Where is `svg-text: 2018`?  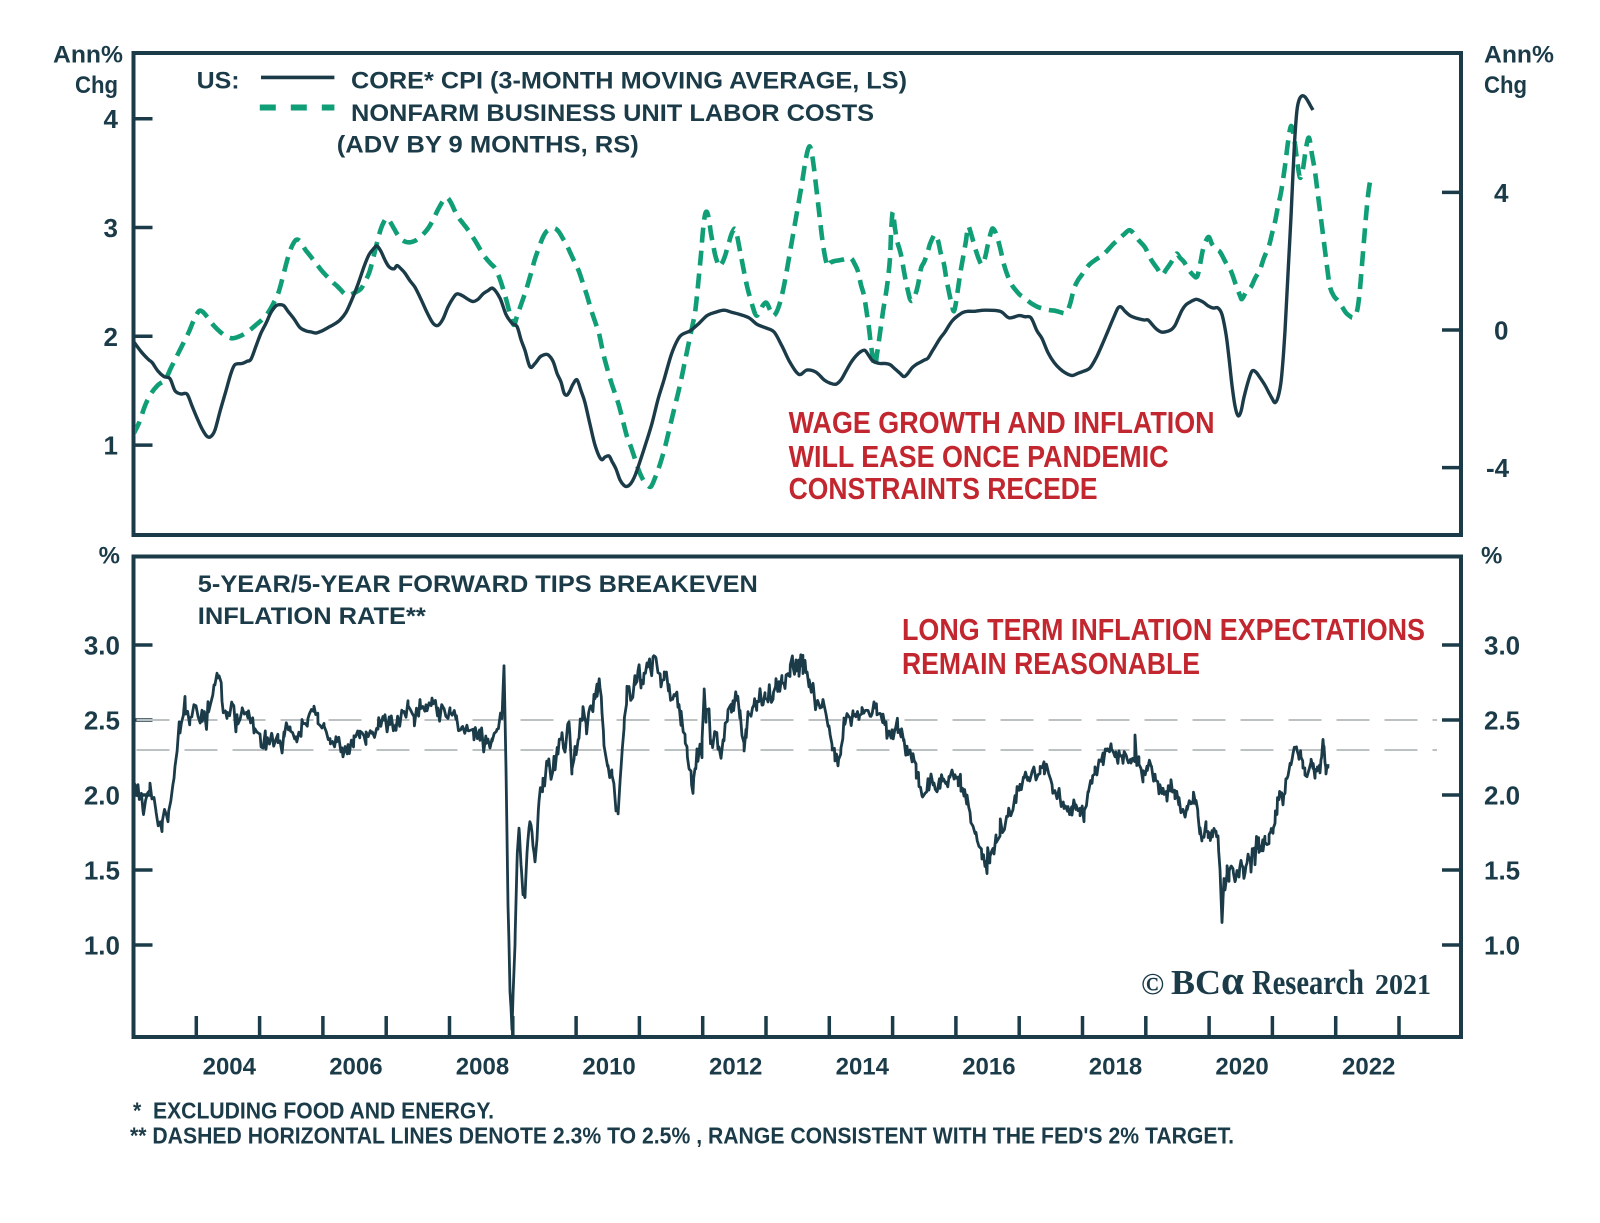
svg-text: 2018 is located at coordinates (1115, 1066).